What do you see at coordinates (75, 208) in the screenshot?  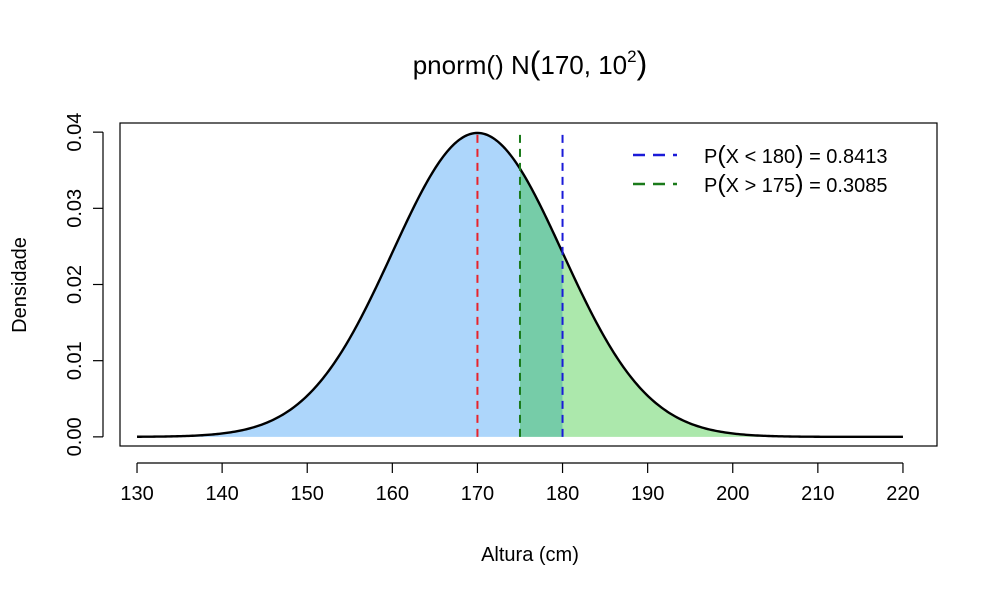 I see `y-tick-label-3: 0.03` at bounding box center [75, 208].